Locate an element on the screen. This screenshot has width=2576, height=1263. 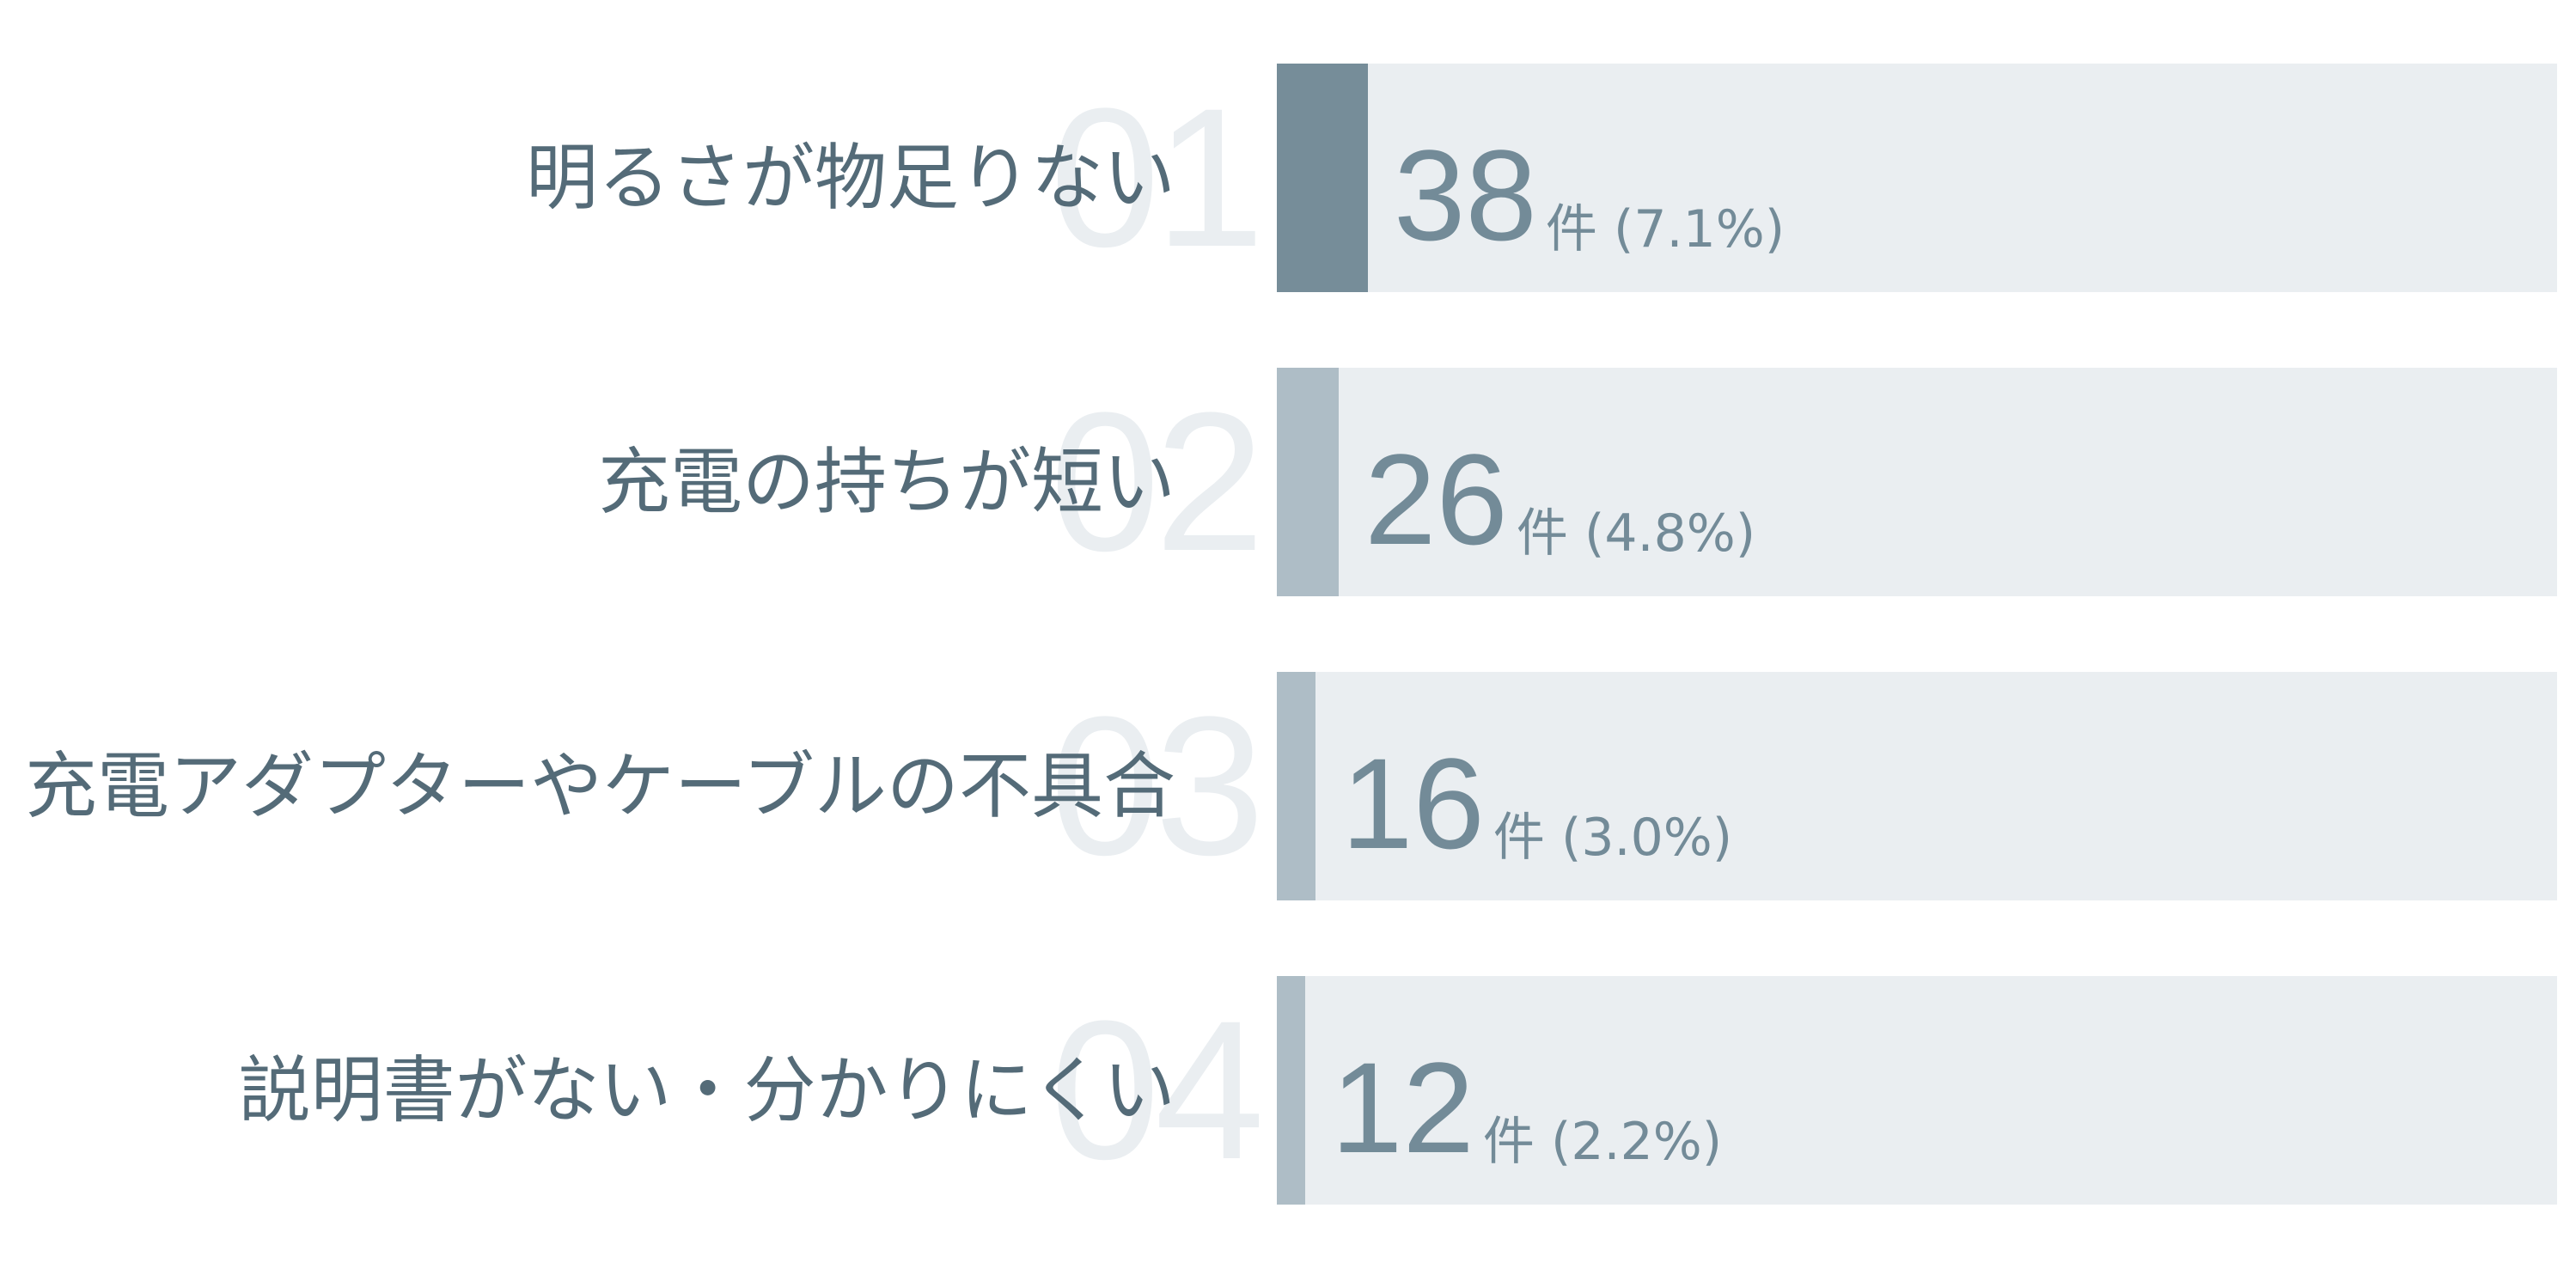
unit-percent-label: 件 (4.8%) is located at coordinates (1636, 533).